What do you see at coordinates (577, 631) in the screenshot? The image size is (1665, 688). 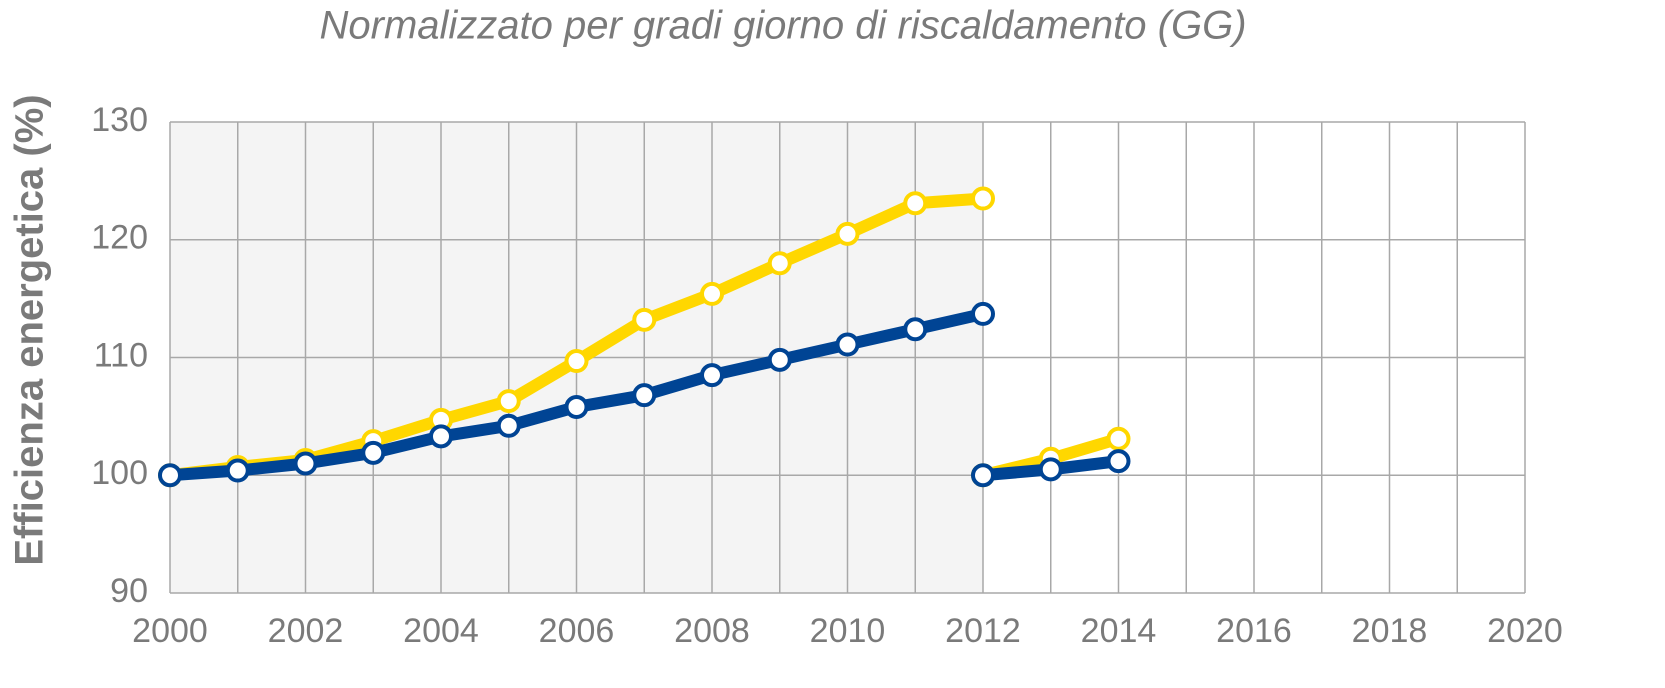 I see `x-tick-label: 2006` at bounding box center [577, 631].